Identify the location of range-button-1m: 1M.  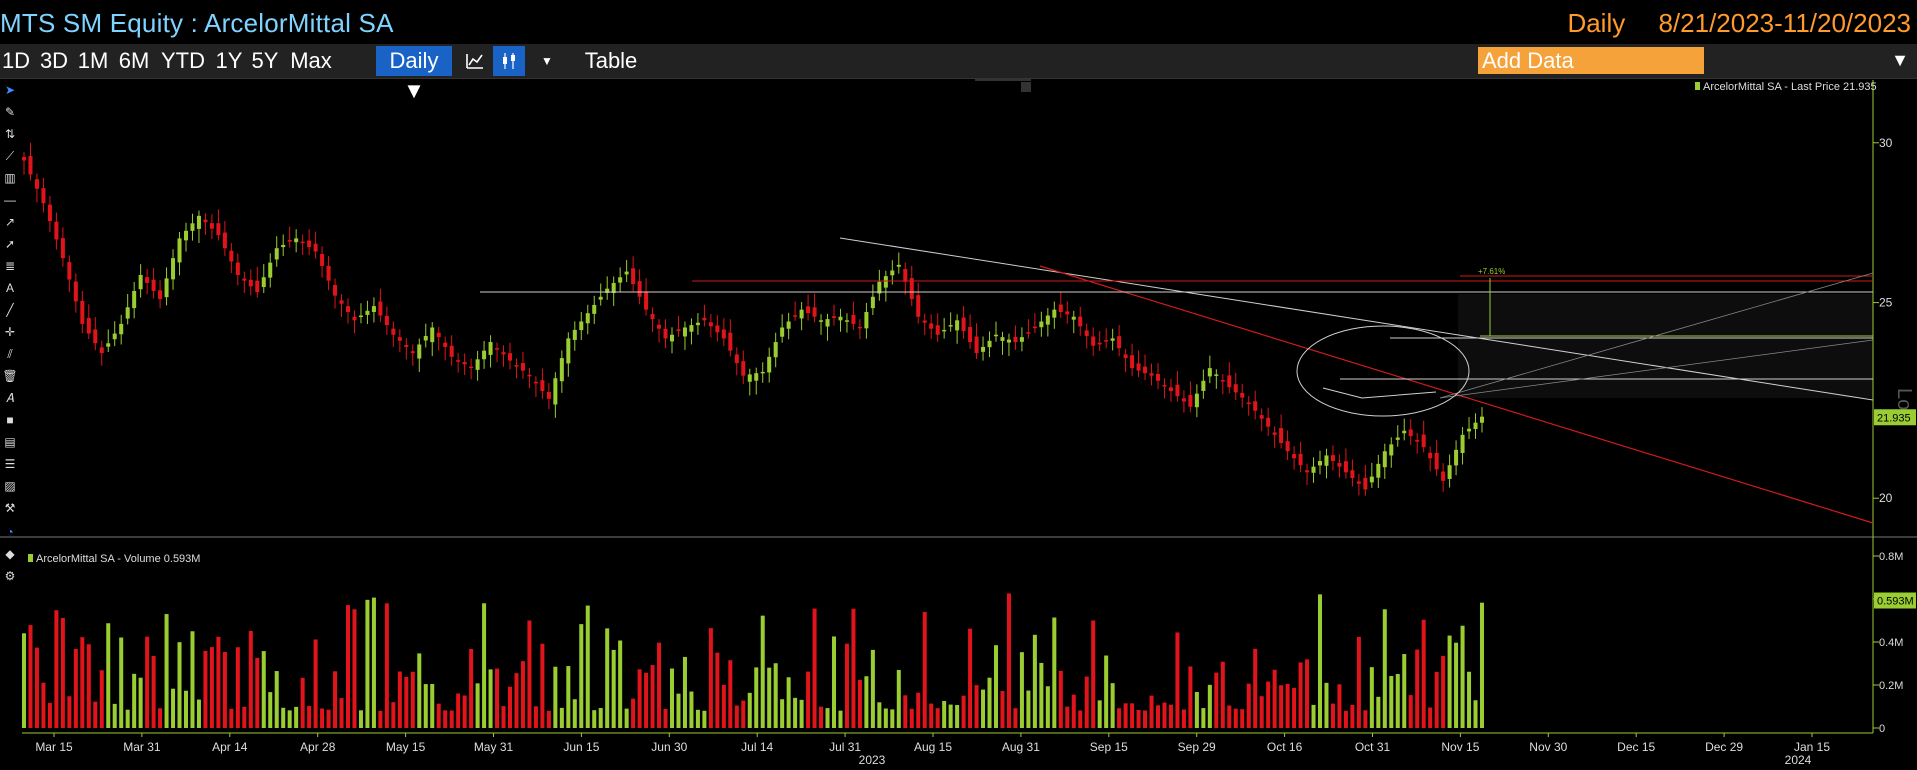
(93, 60).